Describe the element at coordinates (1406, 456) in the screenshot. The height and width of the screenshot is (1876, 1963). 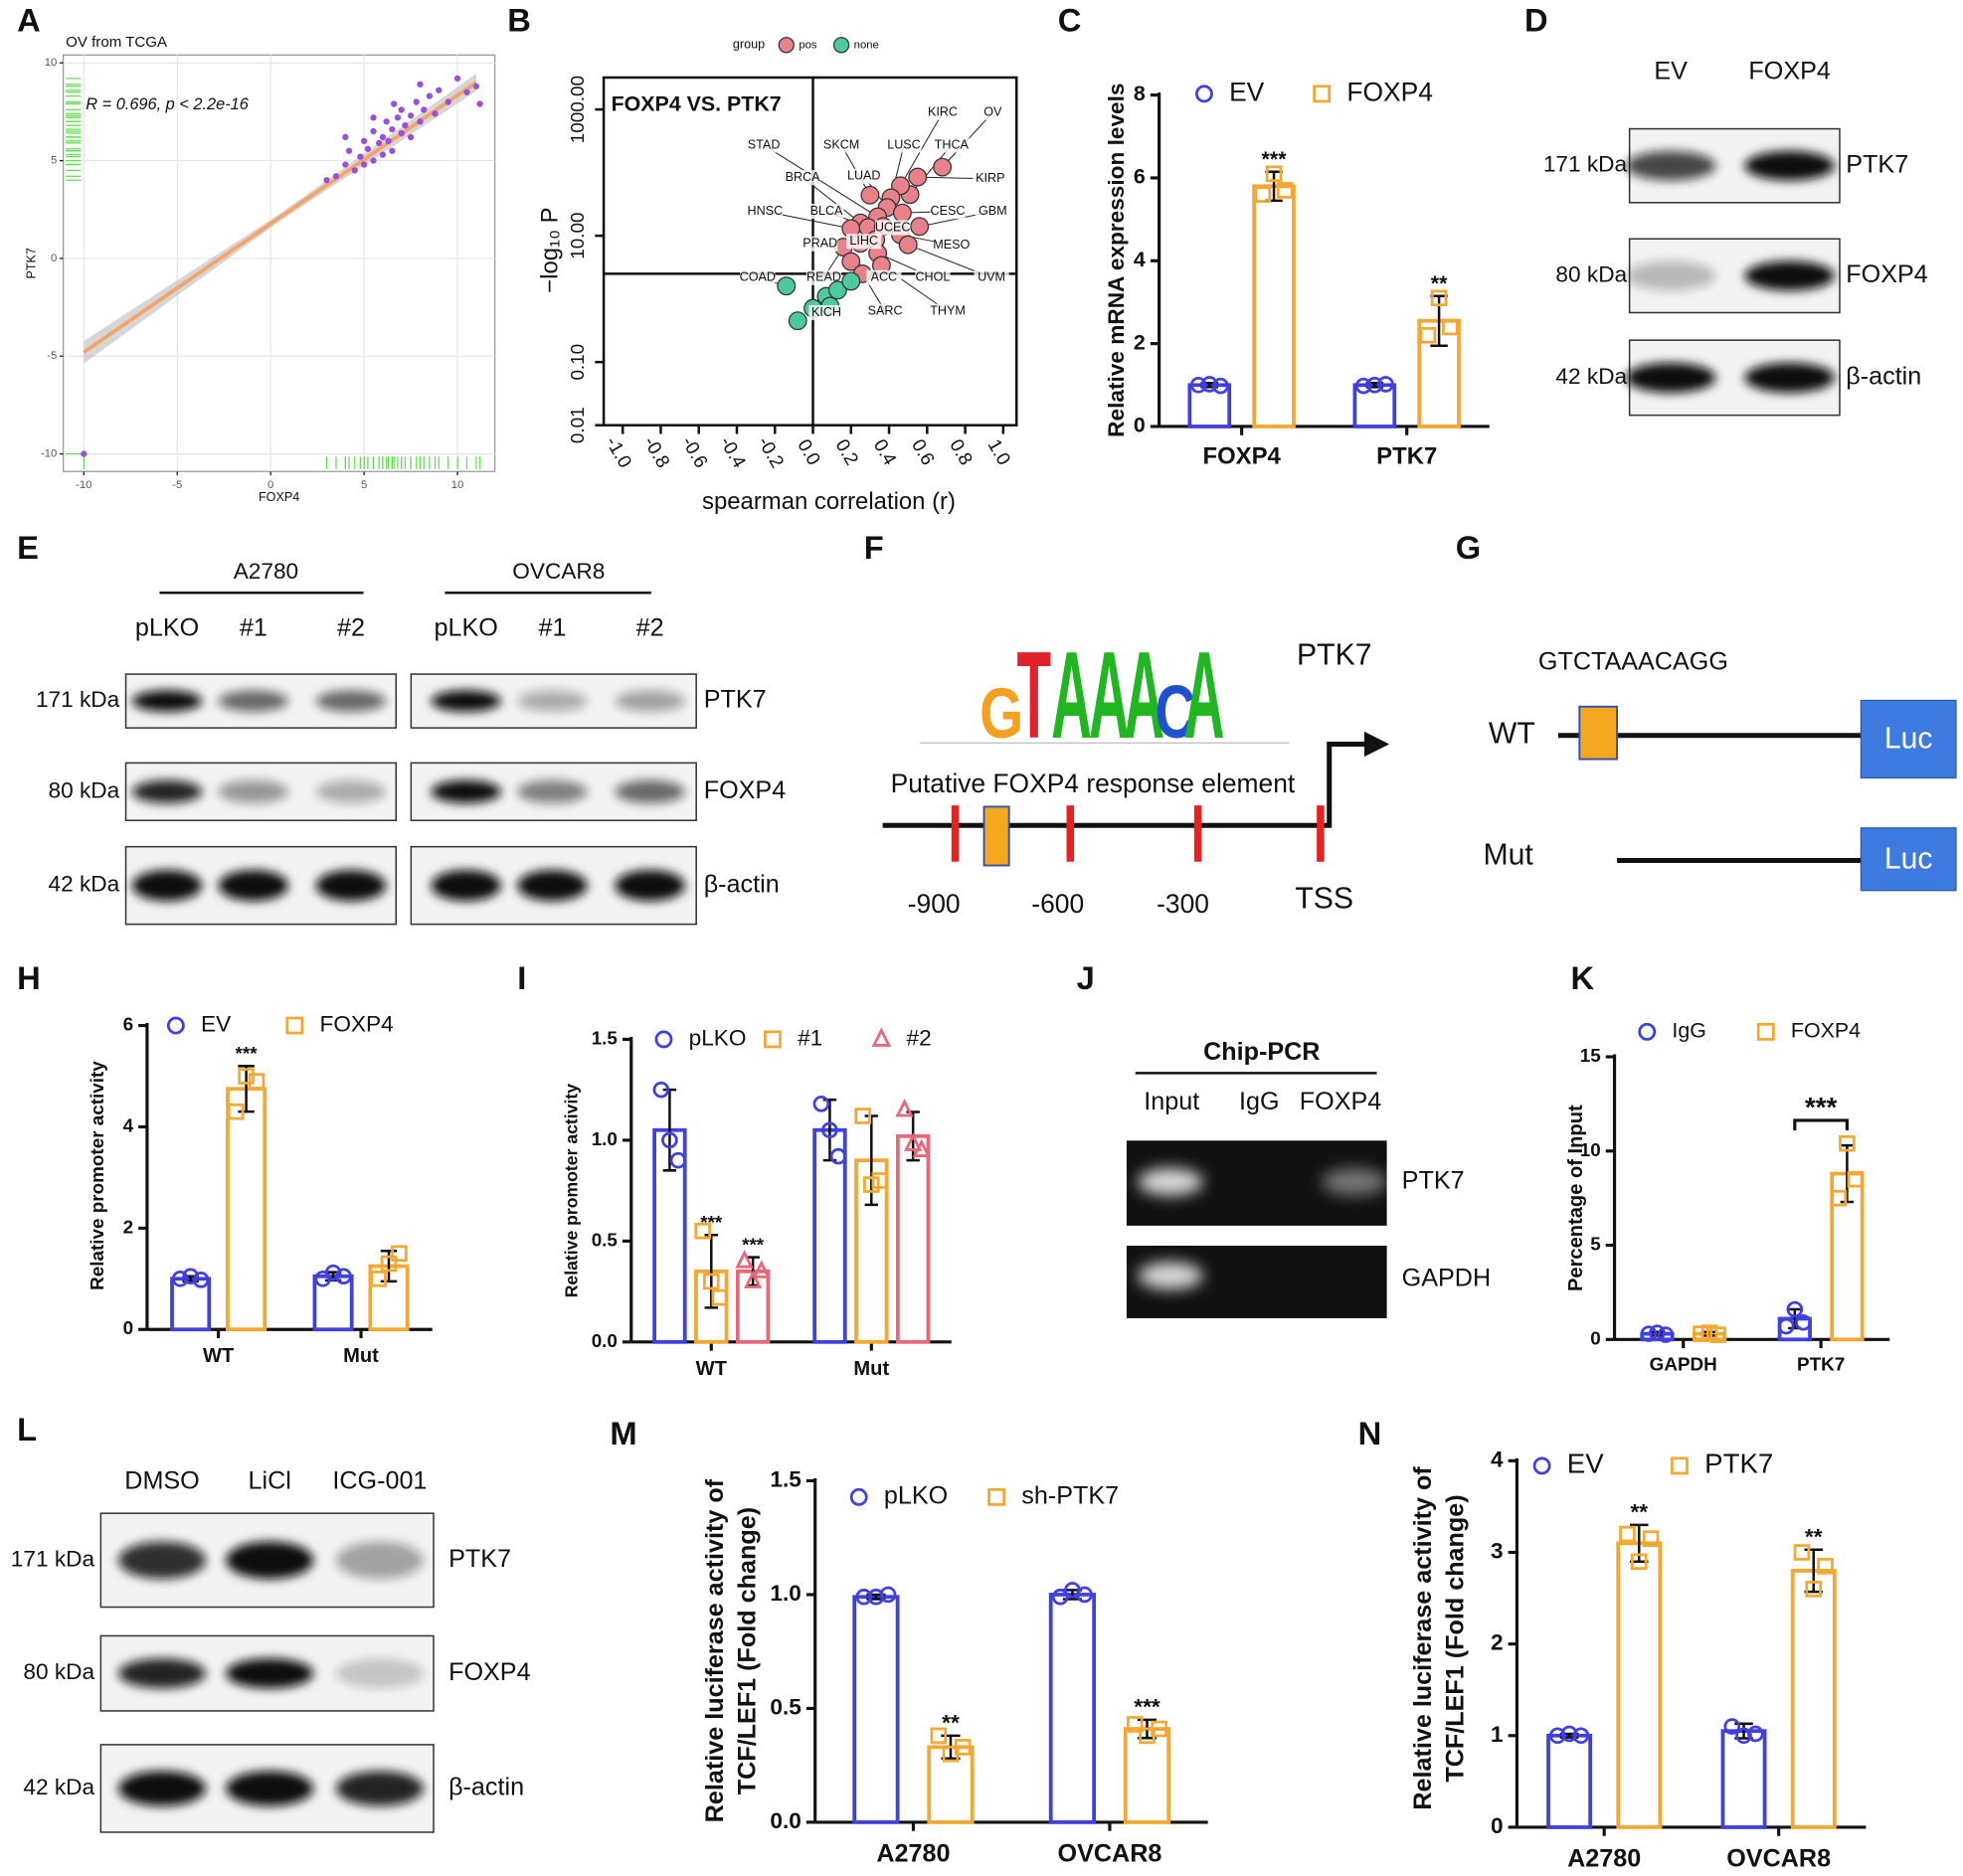
I see `x-tick-label: PTK7` at that location.